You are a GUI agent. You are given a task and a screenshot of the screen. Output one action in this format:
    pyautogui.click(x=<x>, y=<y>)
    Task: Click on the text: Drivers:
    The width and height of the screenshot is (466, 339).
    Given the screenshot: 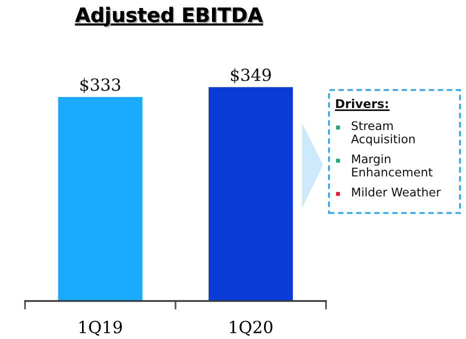 What is the action you would take?
    pyautogui.click(x=362, y=103)
    